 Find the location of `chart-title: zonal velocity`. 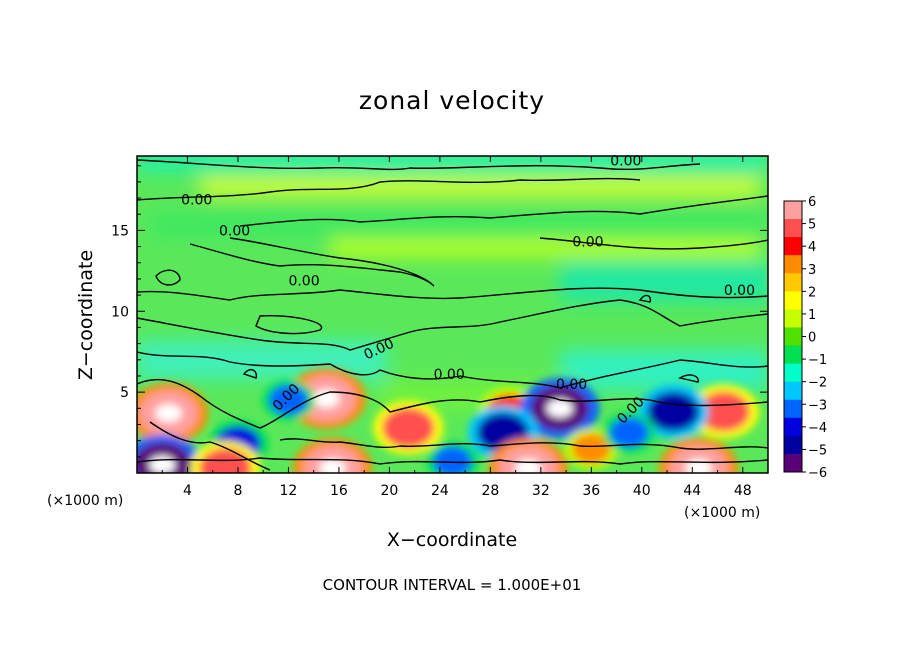

chart-title: zonal velocity is located at coordinates (452, 100).